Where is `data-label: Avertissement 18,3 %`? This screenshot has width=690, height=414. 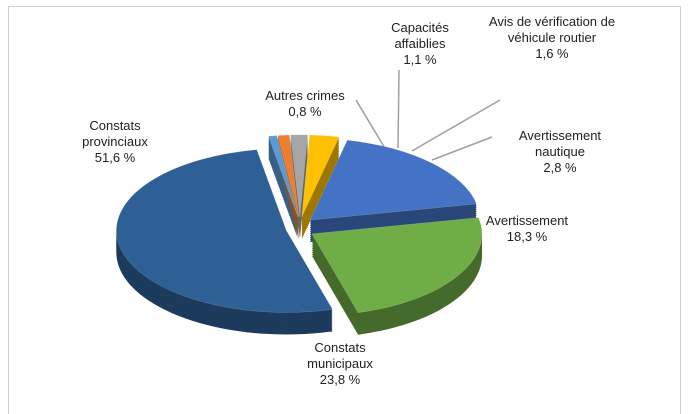
data-label: Avertissement 18,3 % is located at coordinates (527, 229).